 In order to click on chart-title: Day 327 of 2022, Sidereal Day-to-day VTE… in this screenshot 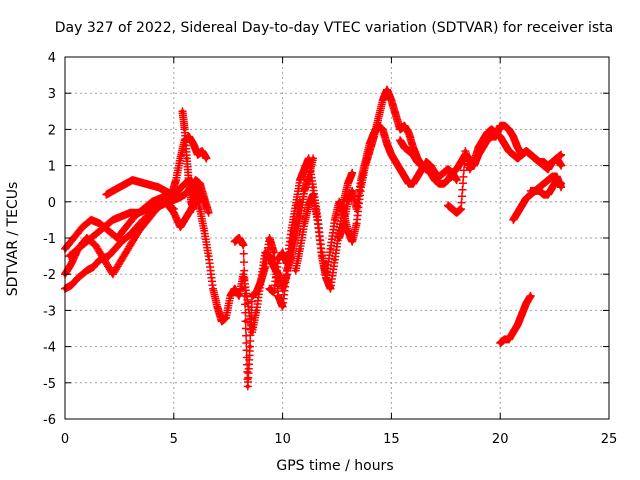, I will do `click(334, 28)`.